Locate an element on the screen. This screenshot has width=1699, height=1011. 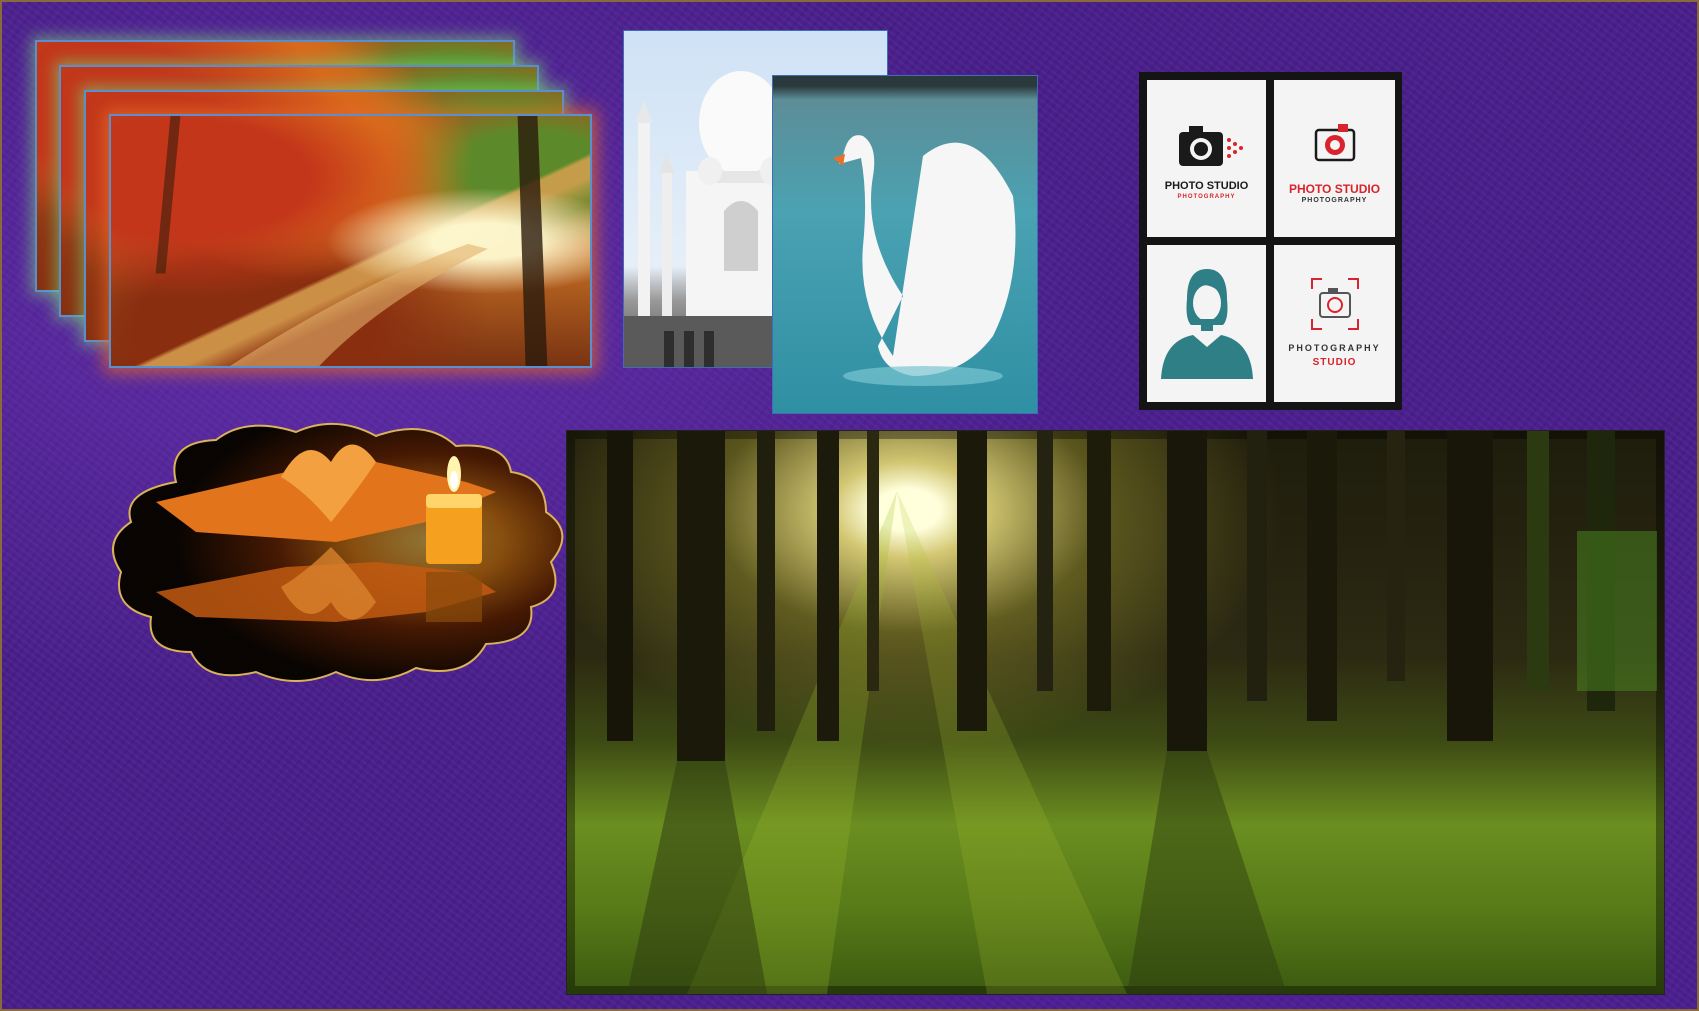
logo-1-title: PHOTO STUDIO is located at coordinates (1206, 186).